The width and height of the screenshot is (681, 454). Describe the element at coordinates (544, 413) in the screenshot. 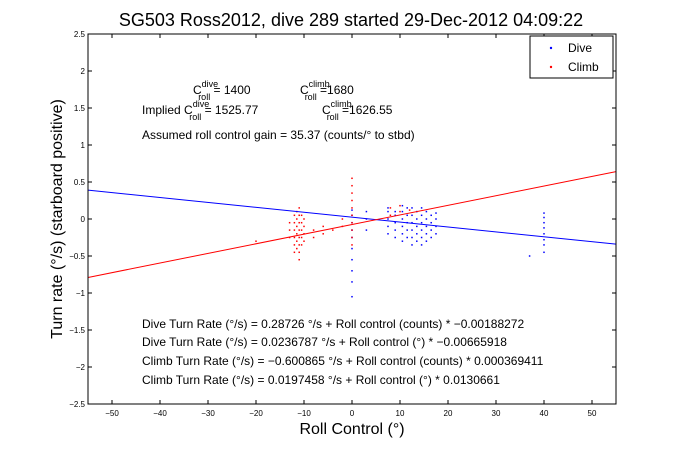

I see `x-tick-label: 40` at that location.